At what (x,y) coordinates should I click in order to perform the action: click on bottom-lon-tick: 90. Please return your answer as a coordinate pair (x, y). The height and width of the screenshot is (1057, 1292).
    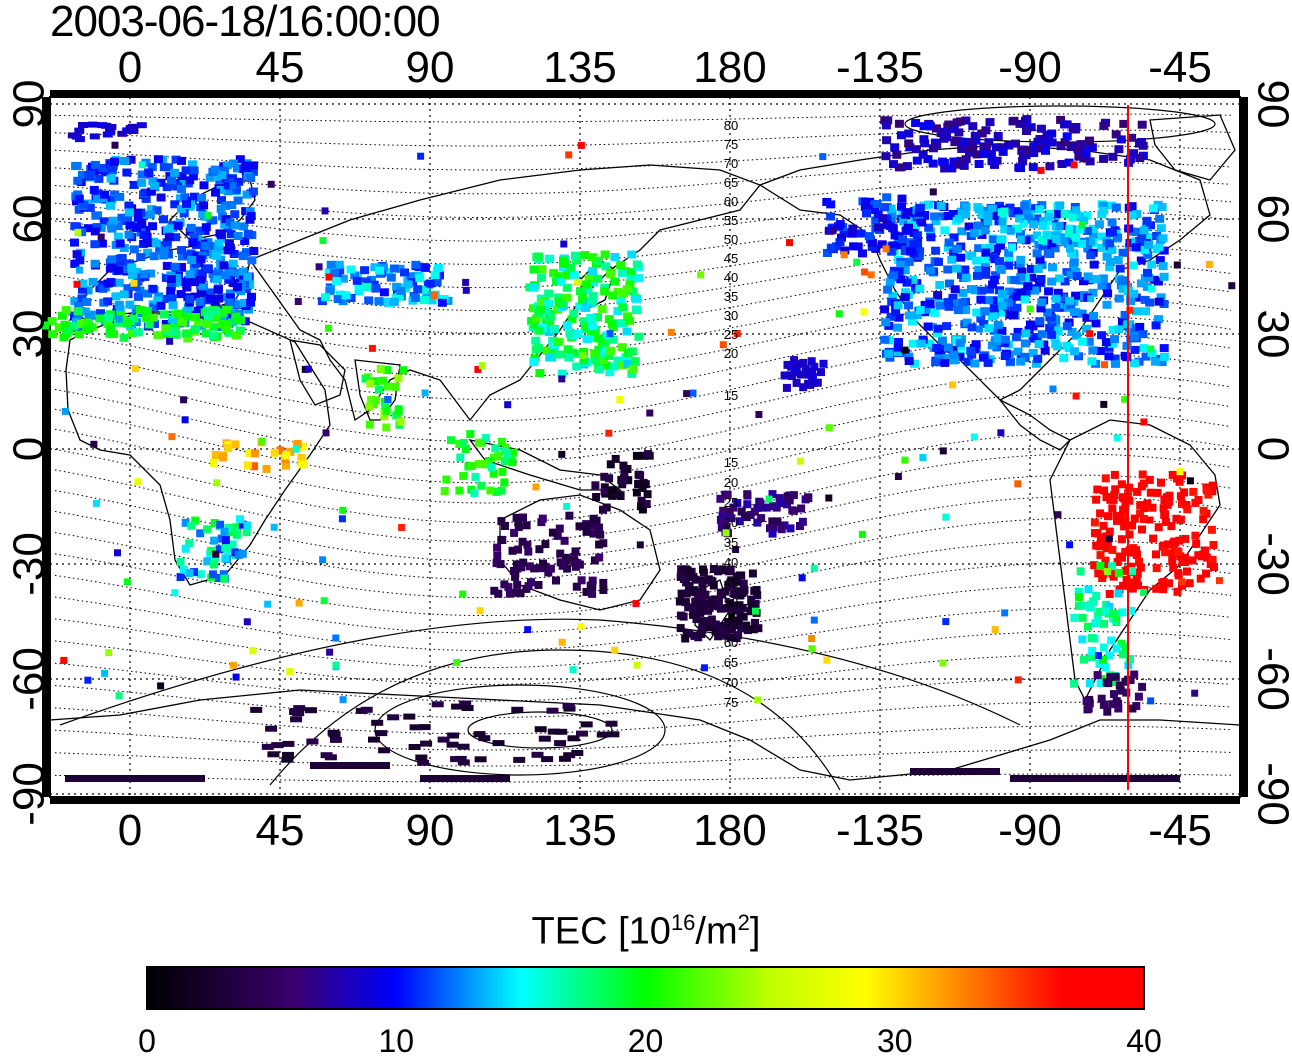
    Looking at the image, I should click on (430, 830).